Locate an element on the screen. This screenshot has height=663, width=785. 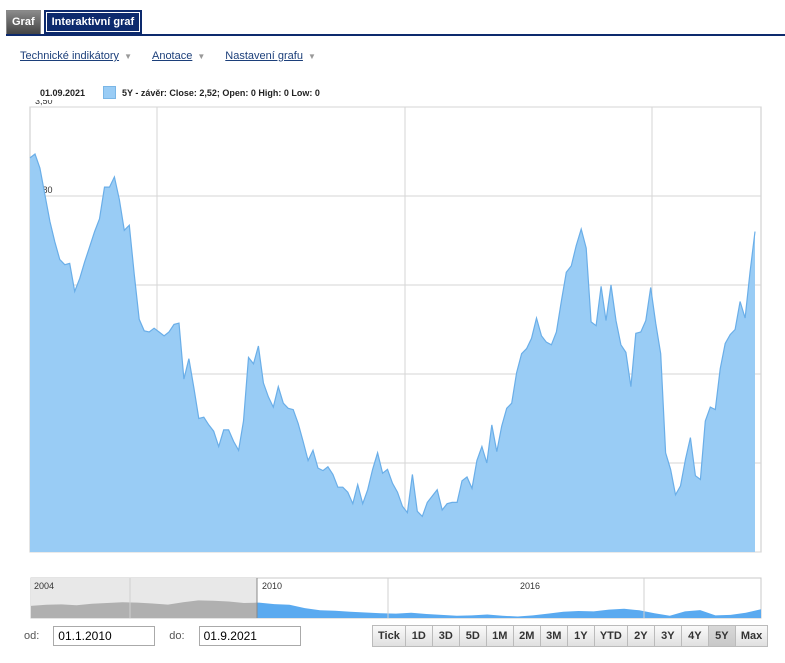
navigator-area-masked is located at coordinates (144, 609).